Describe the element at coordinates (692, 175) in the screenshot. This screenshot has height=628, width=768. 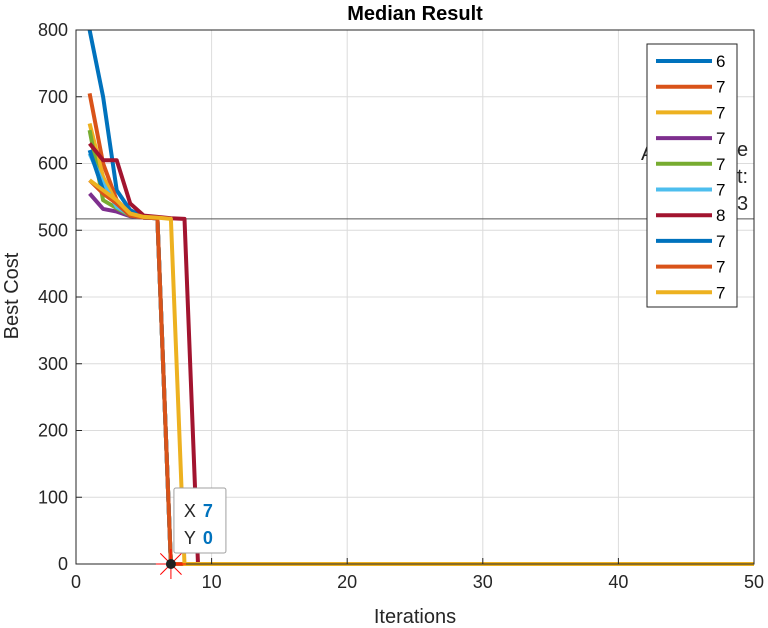
I see `legend: 6 7 7 7 7 7 8 7 7 7` at that location.